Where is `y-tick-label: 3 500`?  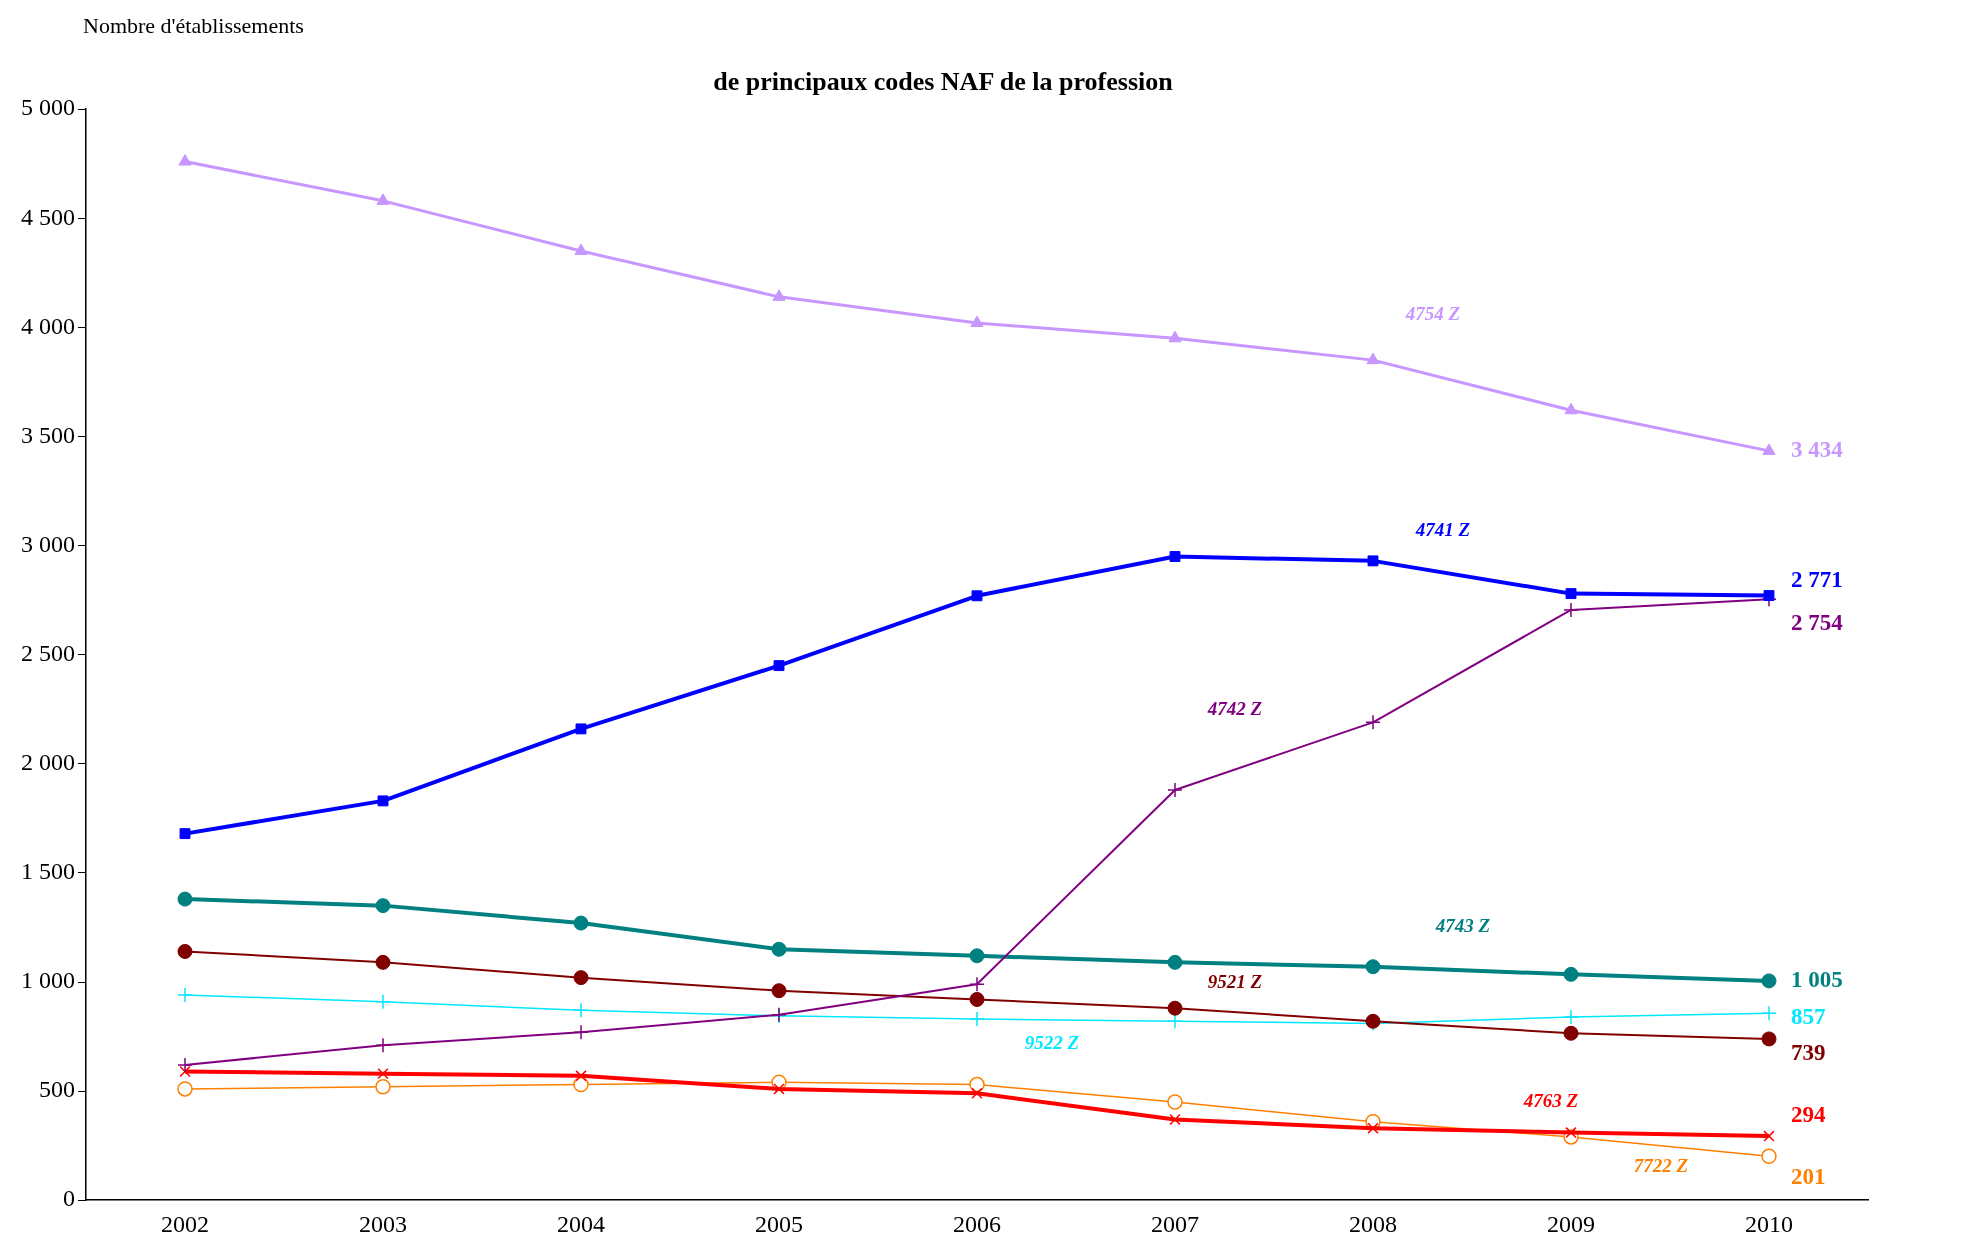 y-tick-label: 3 500 is located at coordinates (48, 434).